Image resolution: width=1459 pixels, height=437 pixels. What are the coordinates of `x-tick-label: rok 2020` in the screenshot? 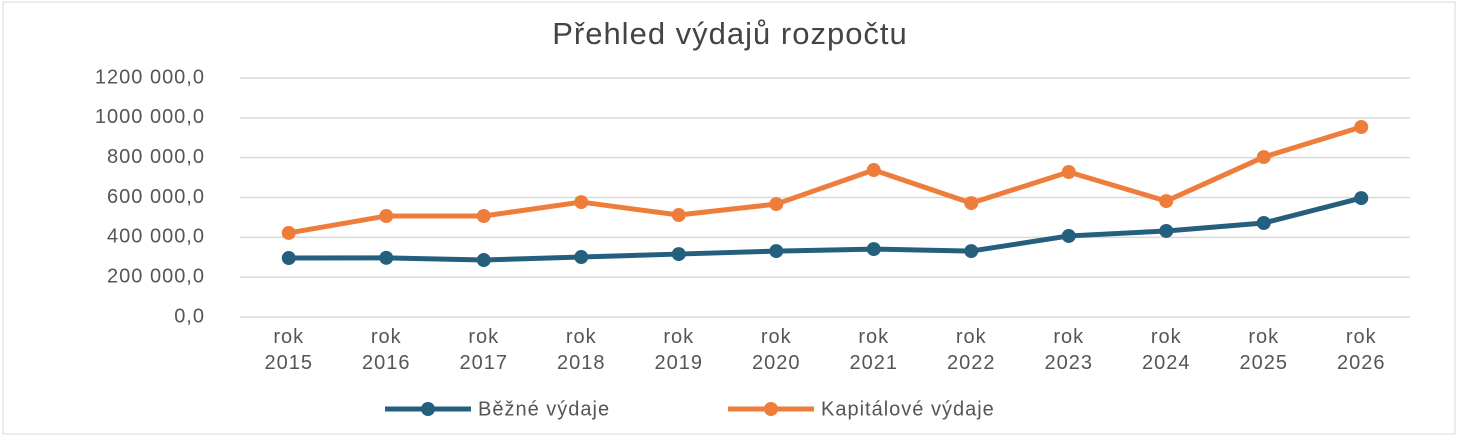 It's located at (776, 350).